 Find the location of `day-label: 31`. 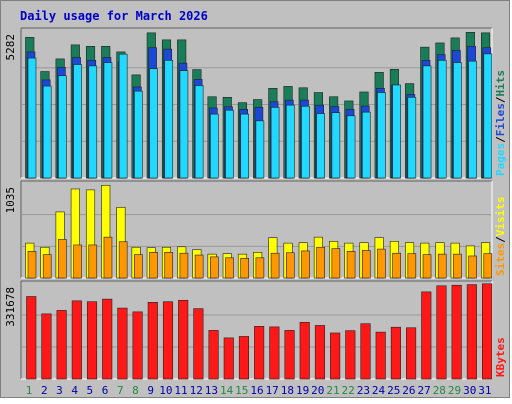

day-label: 31 is located at coordinates (484, 390).